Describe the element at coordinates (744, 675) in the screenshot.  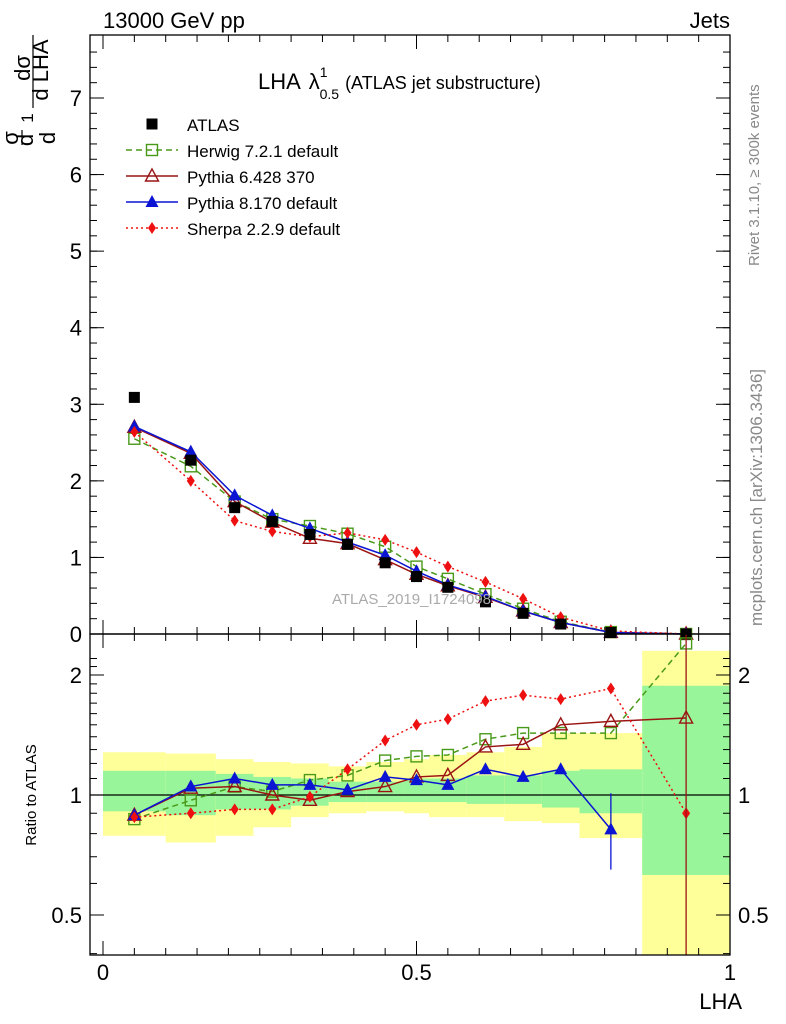
I see `ratio-y-tick-label-right: 2` at that location.